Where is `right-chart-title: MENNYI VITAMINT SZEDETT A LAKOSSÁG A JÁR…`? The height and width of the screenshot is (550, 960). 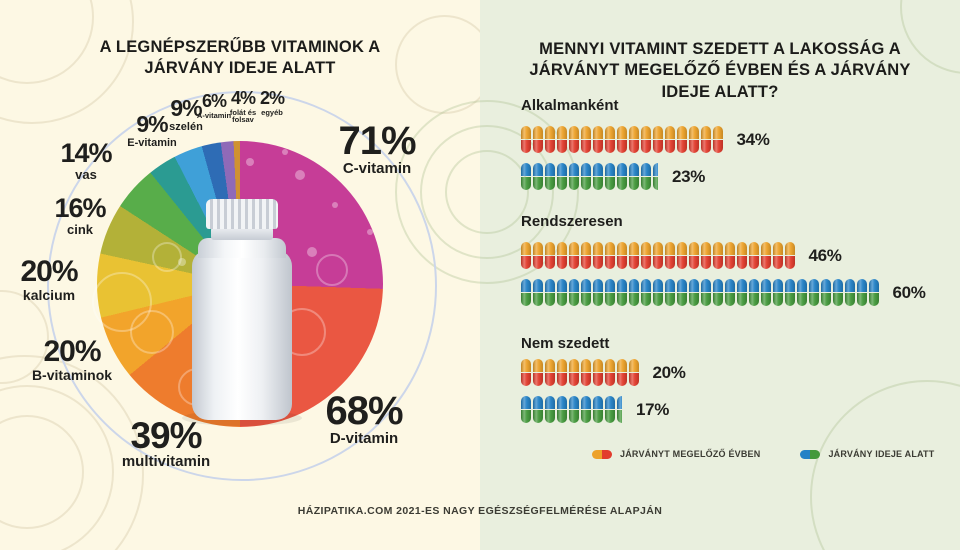
right-chart-title: MENNYI VITAMINT SZEDETT A LAKOSSÁG A JÁR… is located at coordinates (720, 70).